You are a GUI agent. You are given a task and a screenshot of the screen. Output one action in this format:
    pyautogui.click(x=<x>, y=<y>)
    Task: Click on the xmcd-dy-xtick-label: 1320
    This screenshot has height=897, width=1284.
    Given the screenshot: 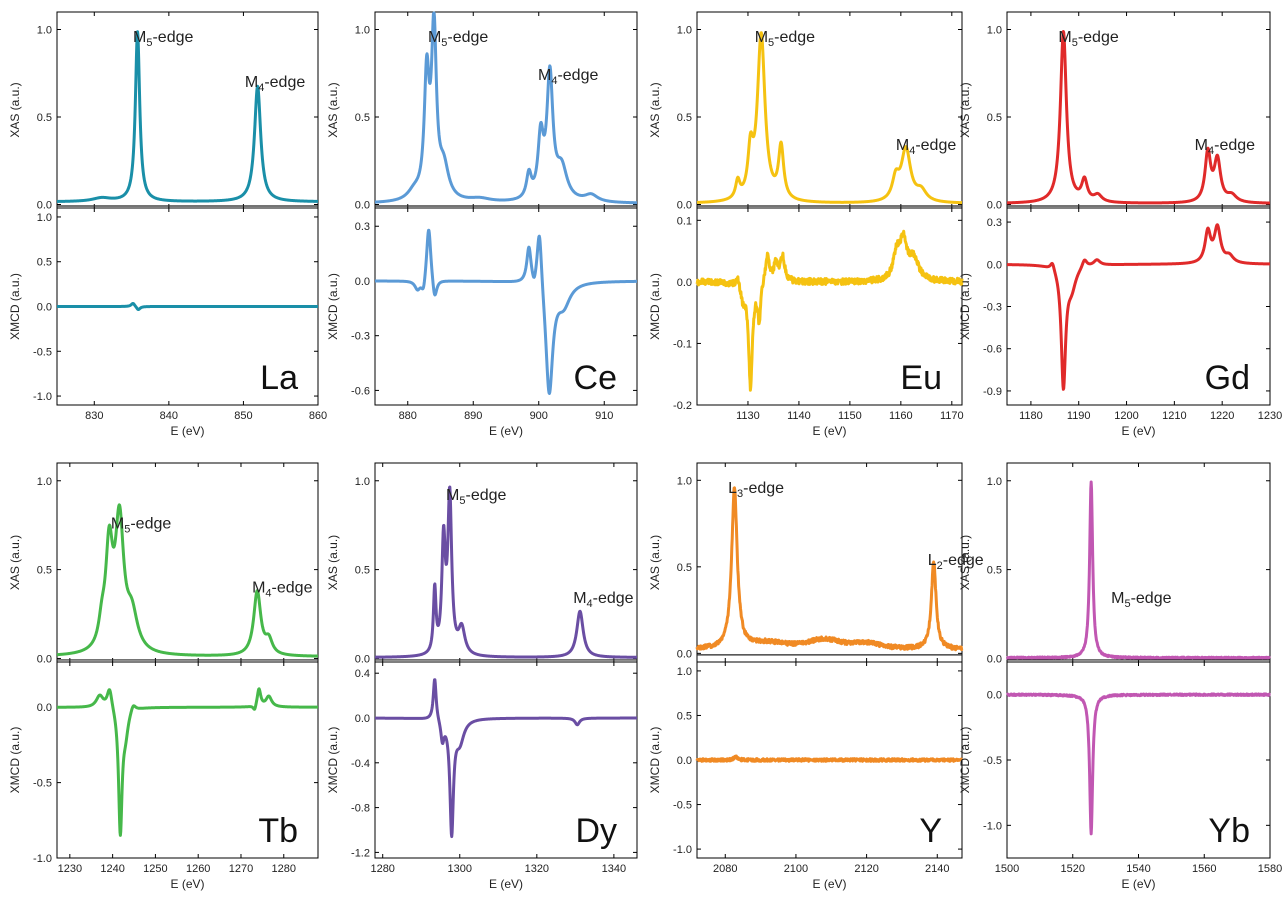 What is the action you would take?
    pyautogui.click(x=537, y=869)
    